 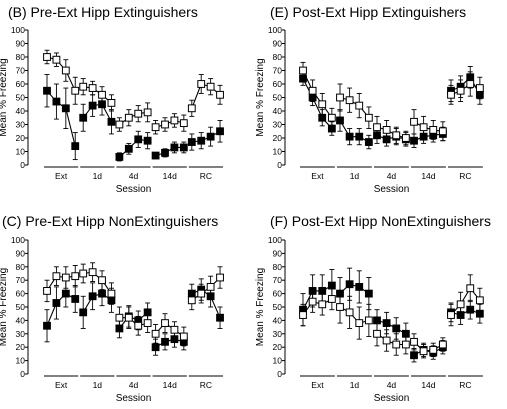 I want to click on panel-title: (F) Post-Ext Hipp NonExtinguishers, so click(x=380, y=221).